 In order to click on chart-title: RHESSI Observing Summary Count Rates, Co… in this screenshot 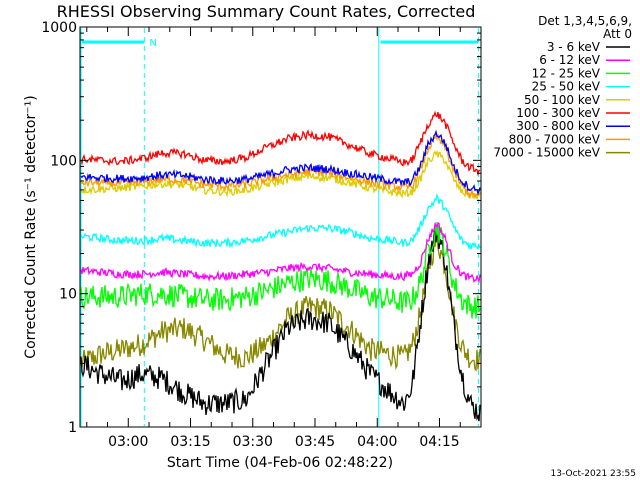, I will do `click(266, 11)`.